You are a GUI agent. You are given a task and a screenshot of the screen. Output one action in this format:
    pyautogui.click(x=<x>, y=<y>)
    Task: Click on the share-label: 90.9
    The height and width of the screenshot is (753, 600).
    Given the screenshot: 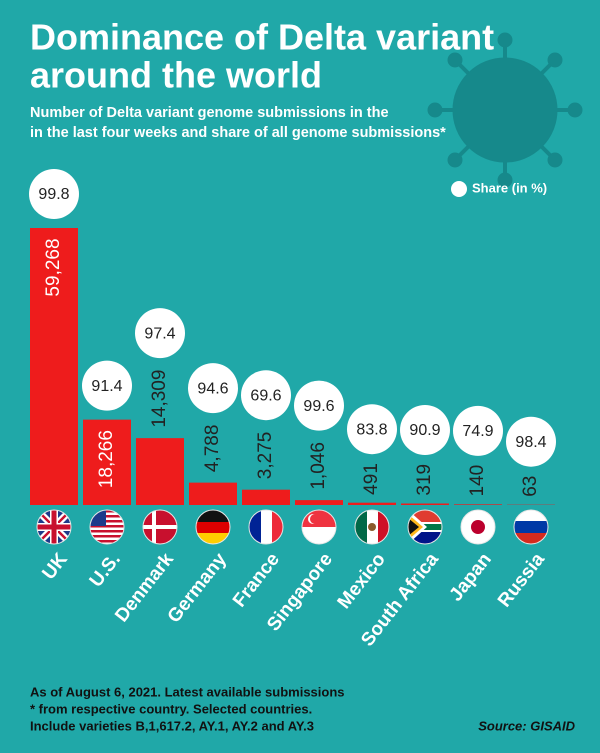 What is the action you would take?
    pyautogui.click(x=424, y=430)
    